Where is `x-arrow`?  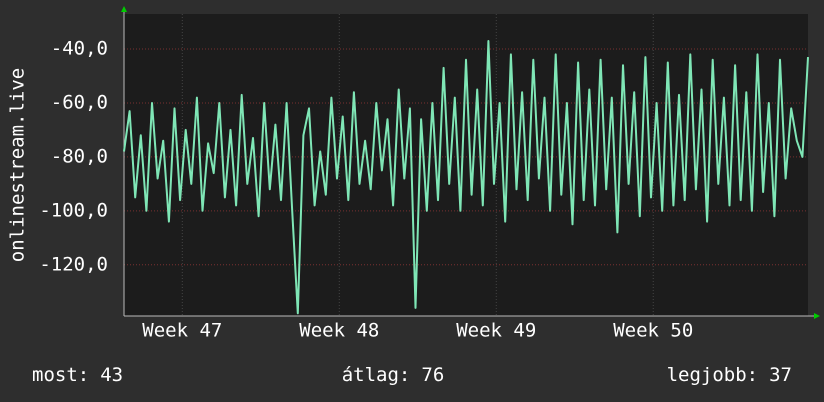 x-arrow is located at coordinates (817, 316).